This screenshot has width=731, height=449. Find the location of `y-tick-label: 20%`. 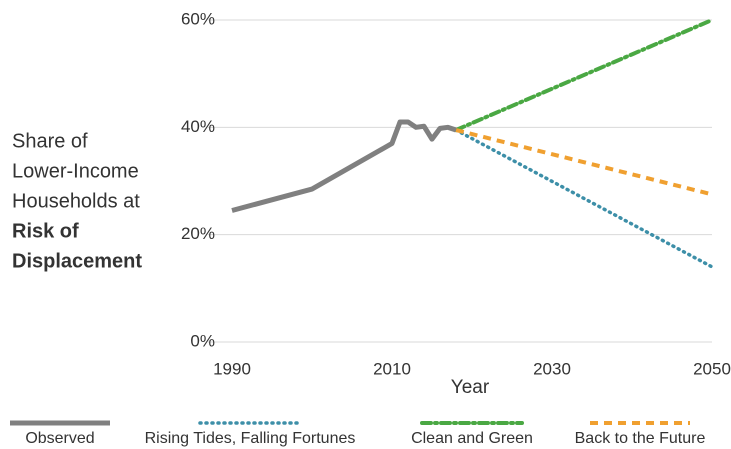

y-tick-label: 20% is located at coordinates (198, 233).